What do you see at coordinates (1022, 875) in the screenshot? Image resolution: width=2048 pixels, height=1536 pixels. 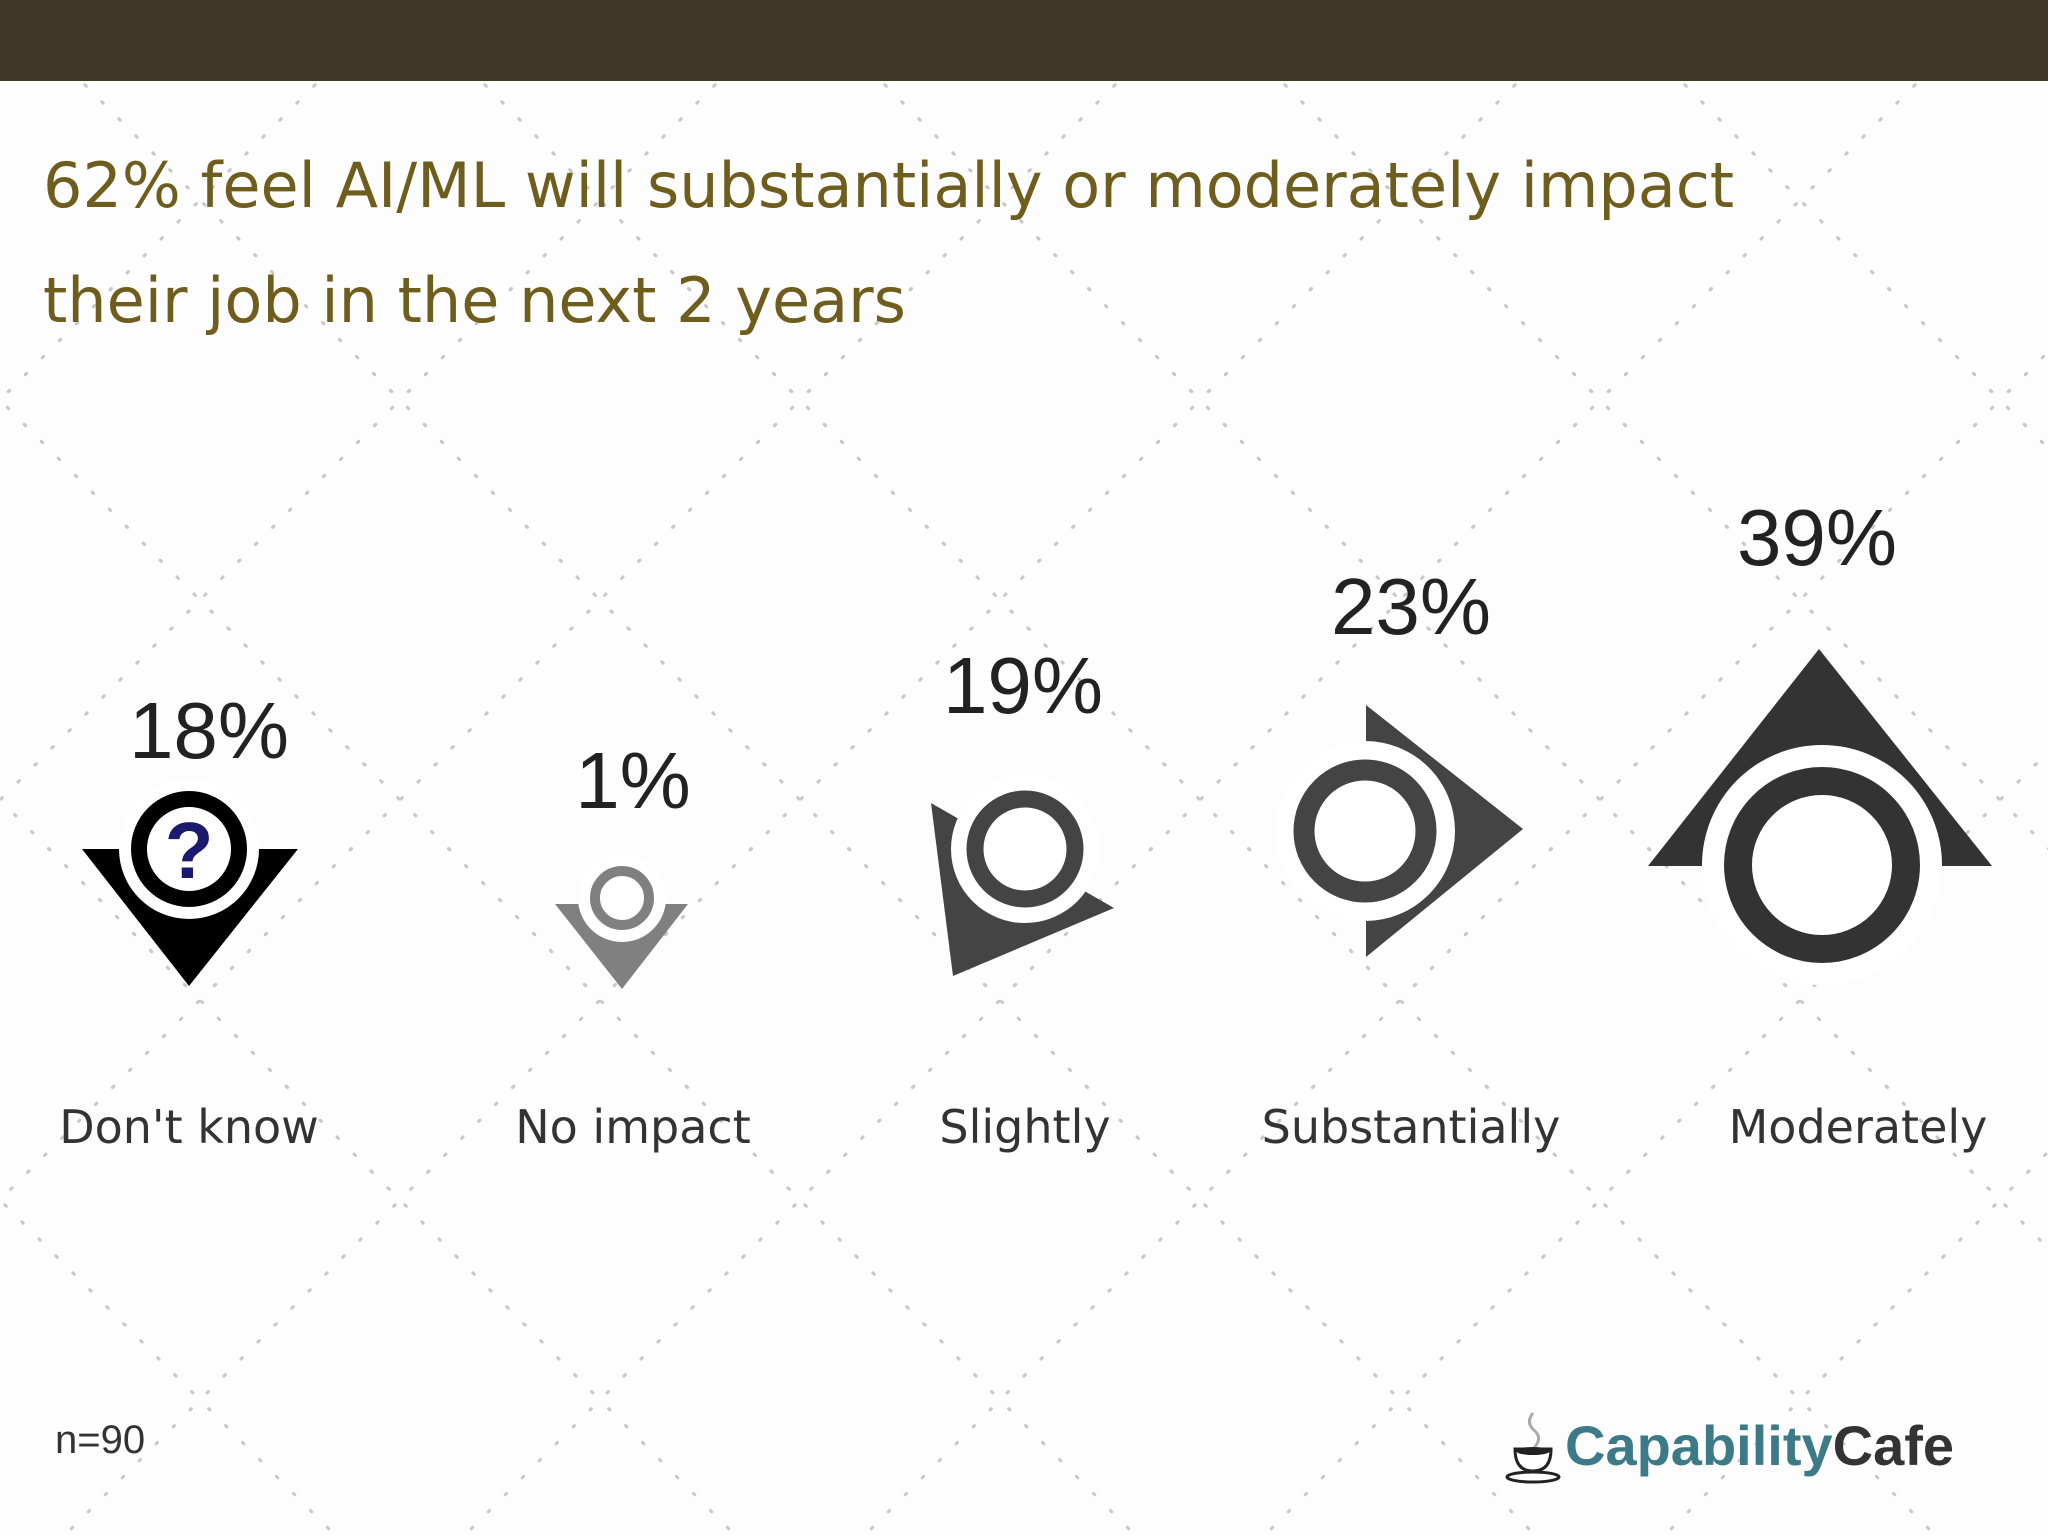 I see `slightly-icon` at bounding box center [1022, 875].